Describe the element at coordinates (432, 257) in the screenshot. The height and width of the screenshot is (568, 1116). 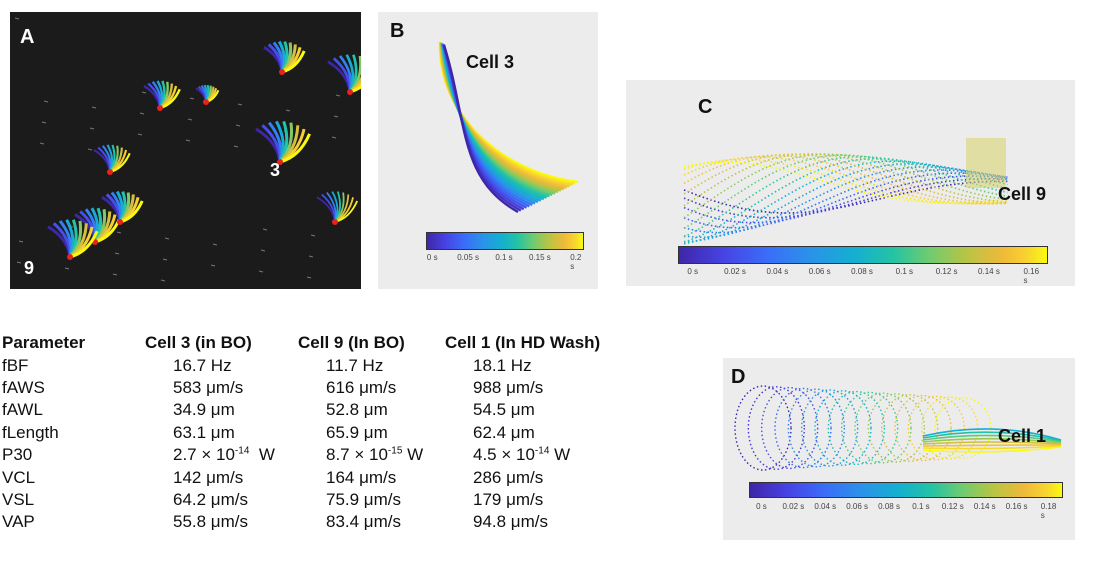
I see `colorbar-tick-label: 0 s` at that location.